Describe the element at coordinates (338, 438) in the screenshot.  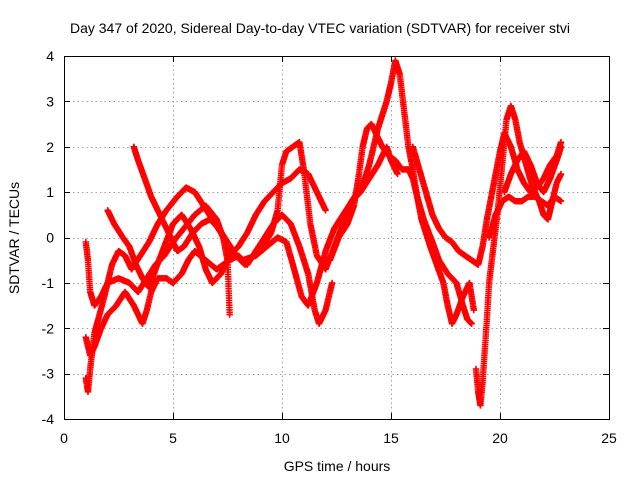
I see `x-axis-tick-labels: 0 5 10 15 20 25` at that location.